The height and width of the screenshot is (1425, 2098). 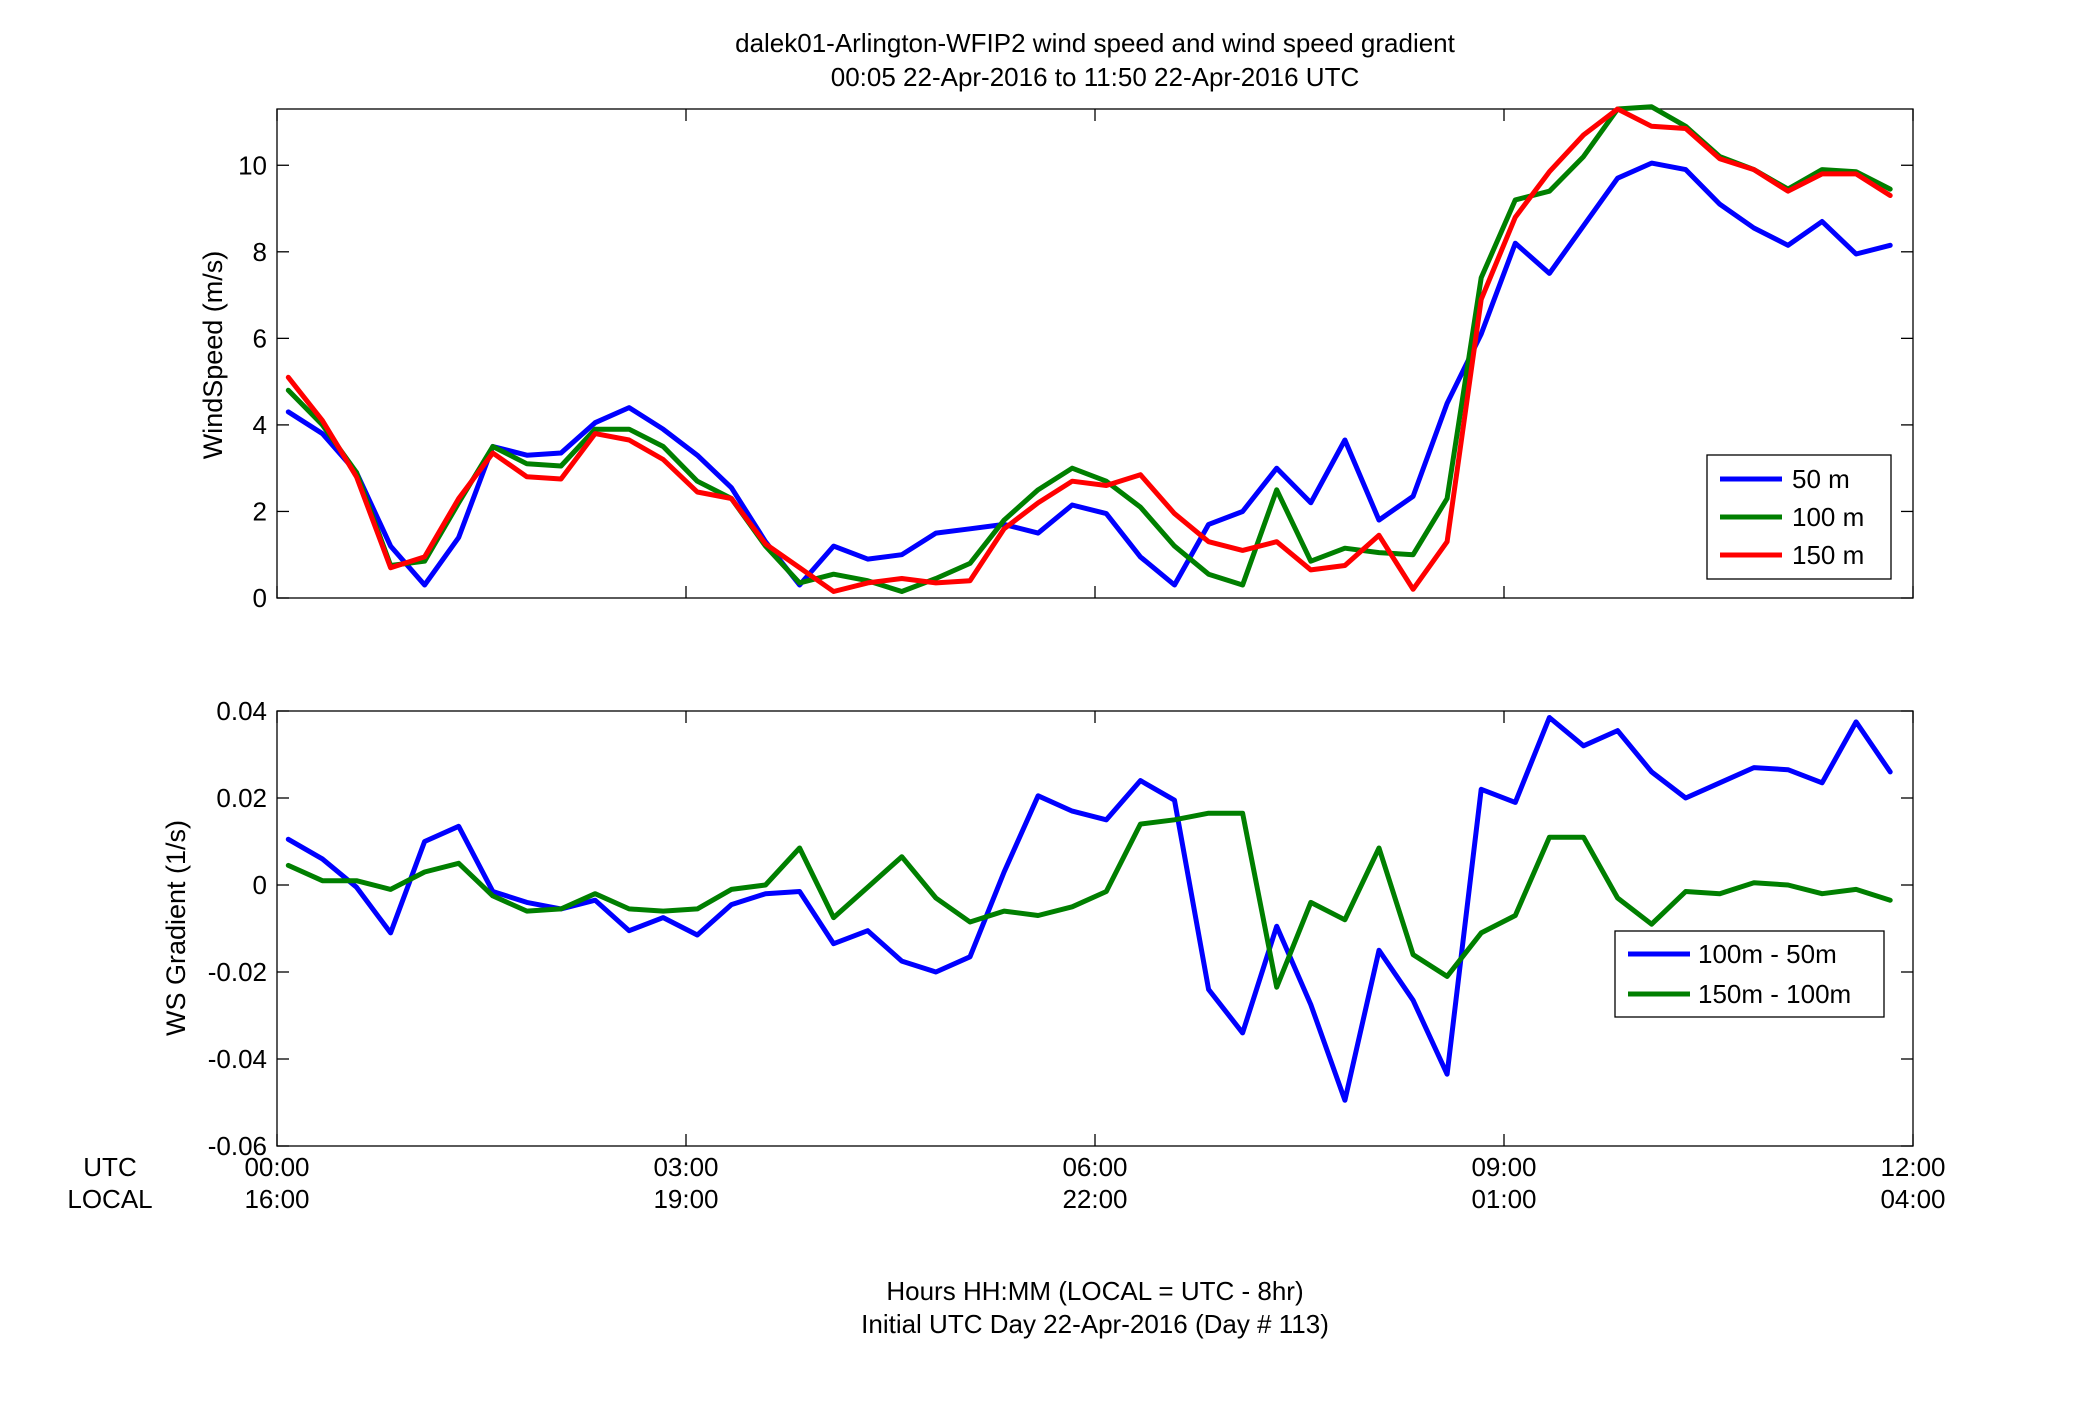 I want to click on windspeed-ytick-label: 4, so click(x=260, y=425).